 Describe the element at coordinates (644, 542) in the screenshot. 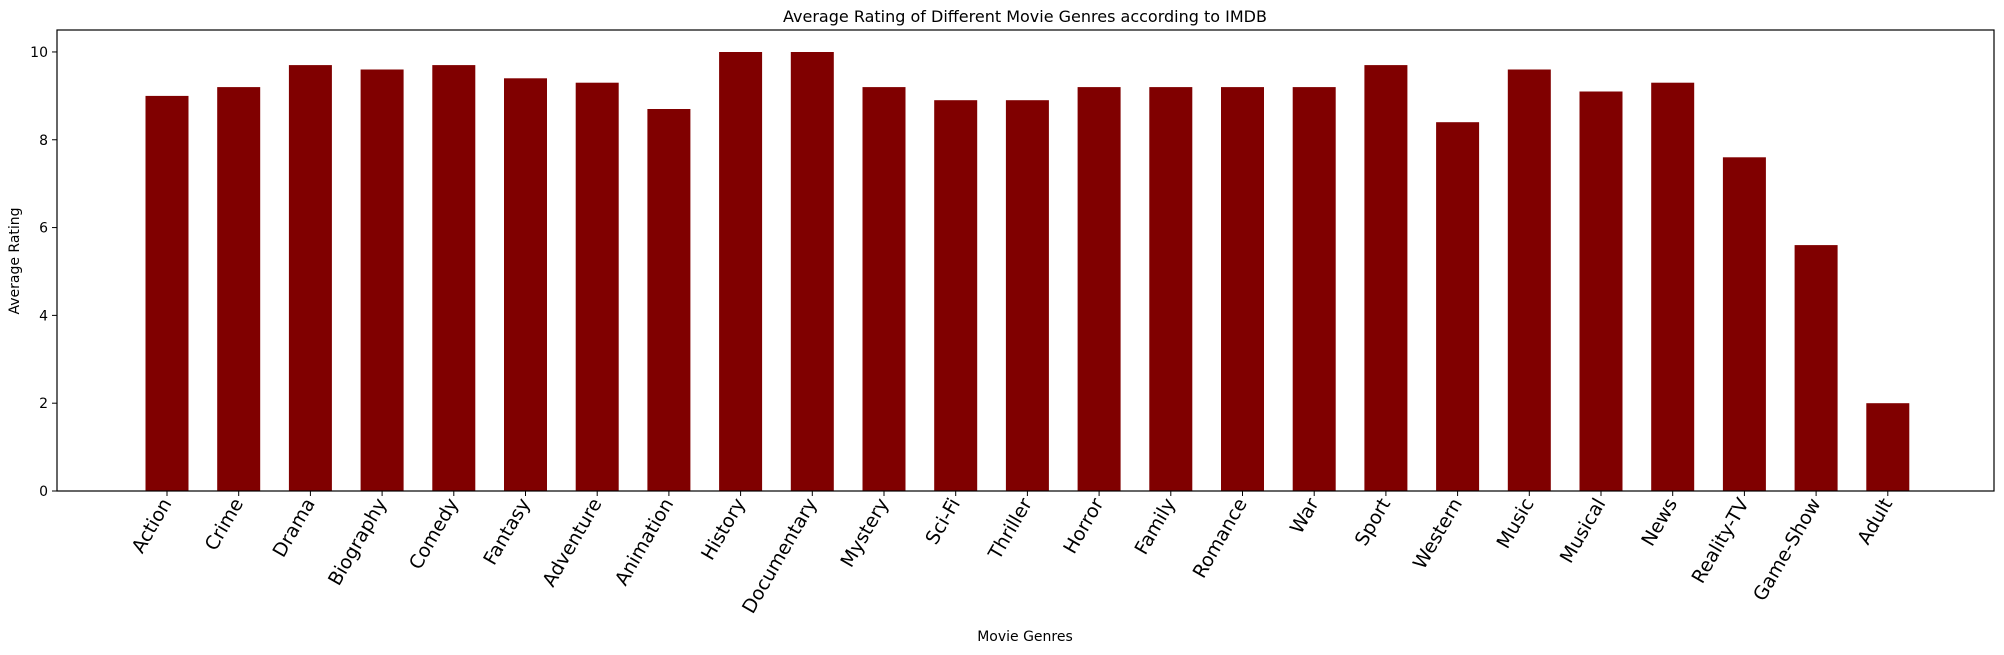

I see `x-tick-label: Animation` at that location.